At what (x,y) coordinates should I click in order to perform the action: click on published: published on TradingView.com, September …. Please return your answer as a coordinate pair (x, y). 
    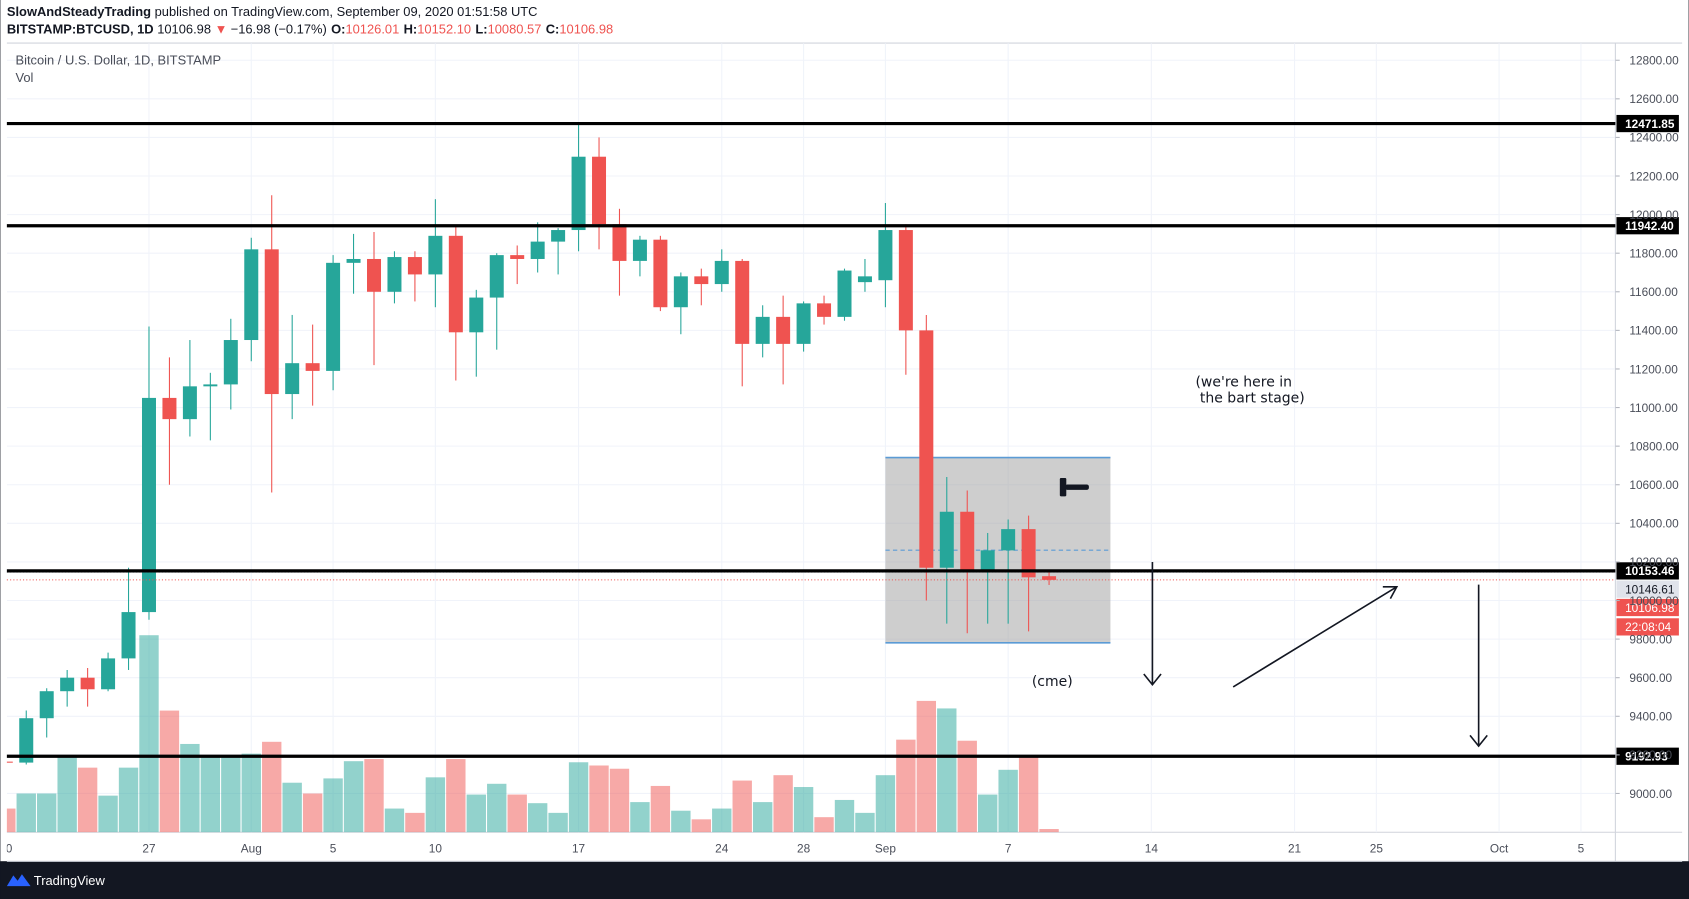
    Looking at the image, I should click on (346, 11).